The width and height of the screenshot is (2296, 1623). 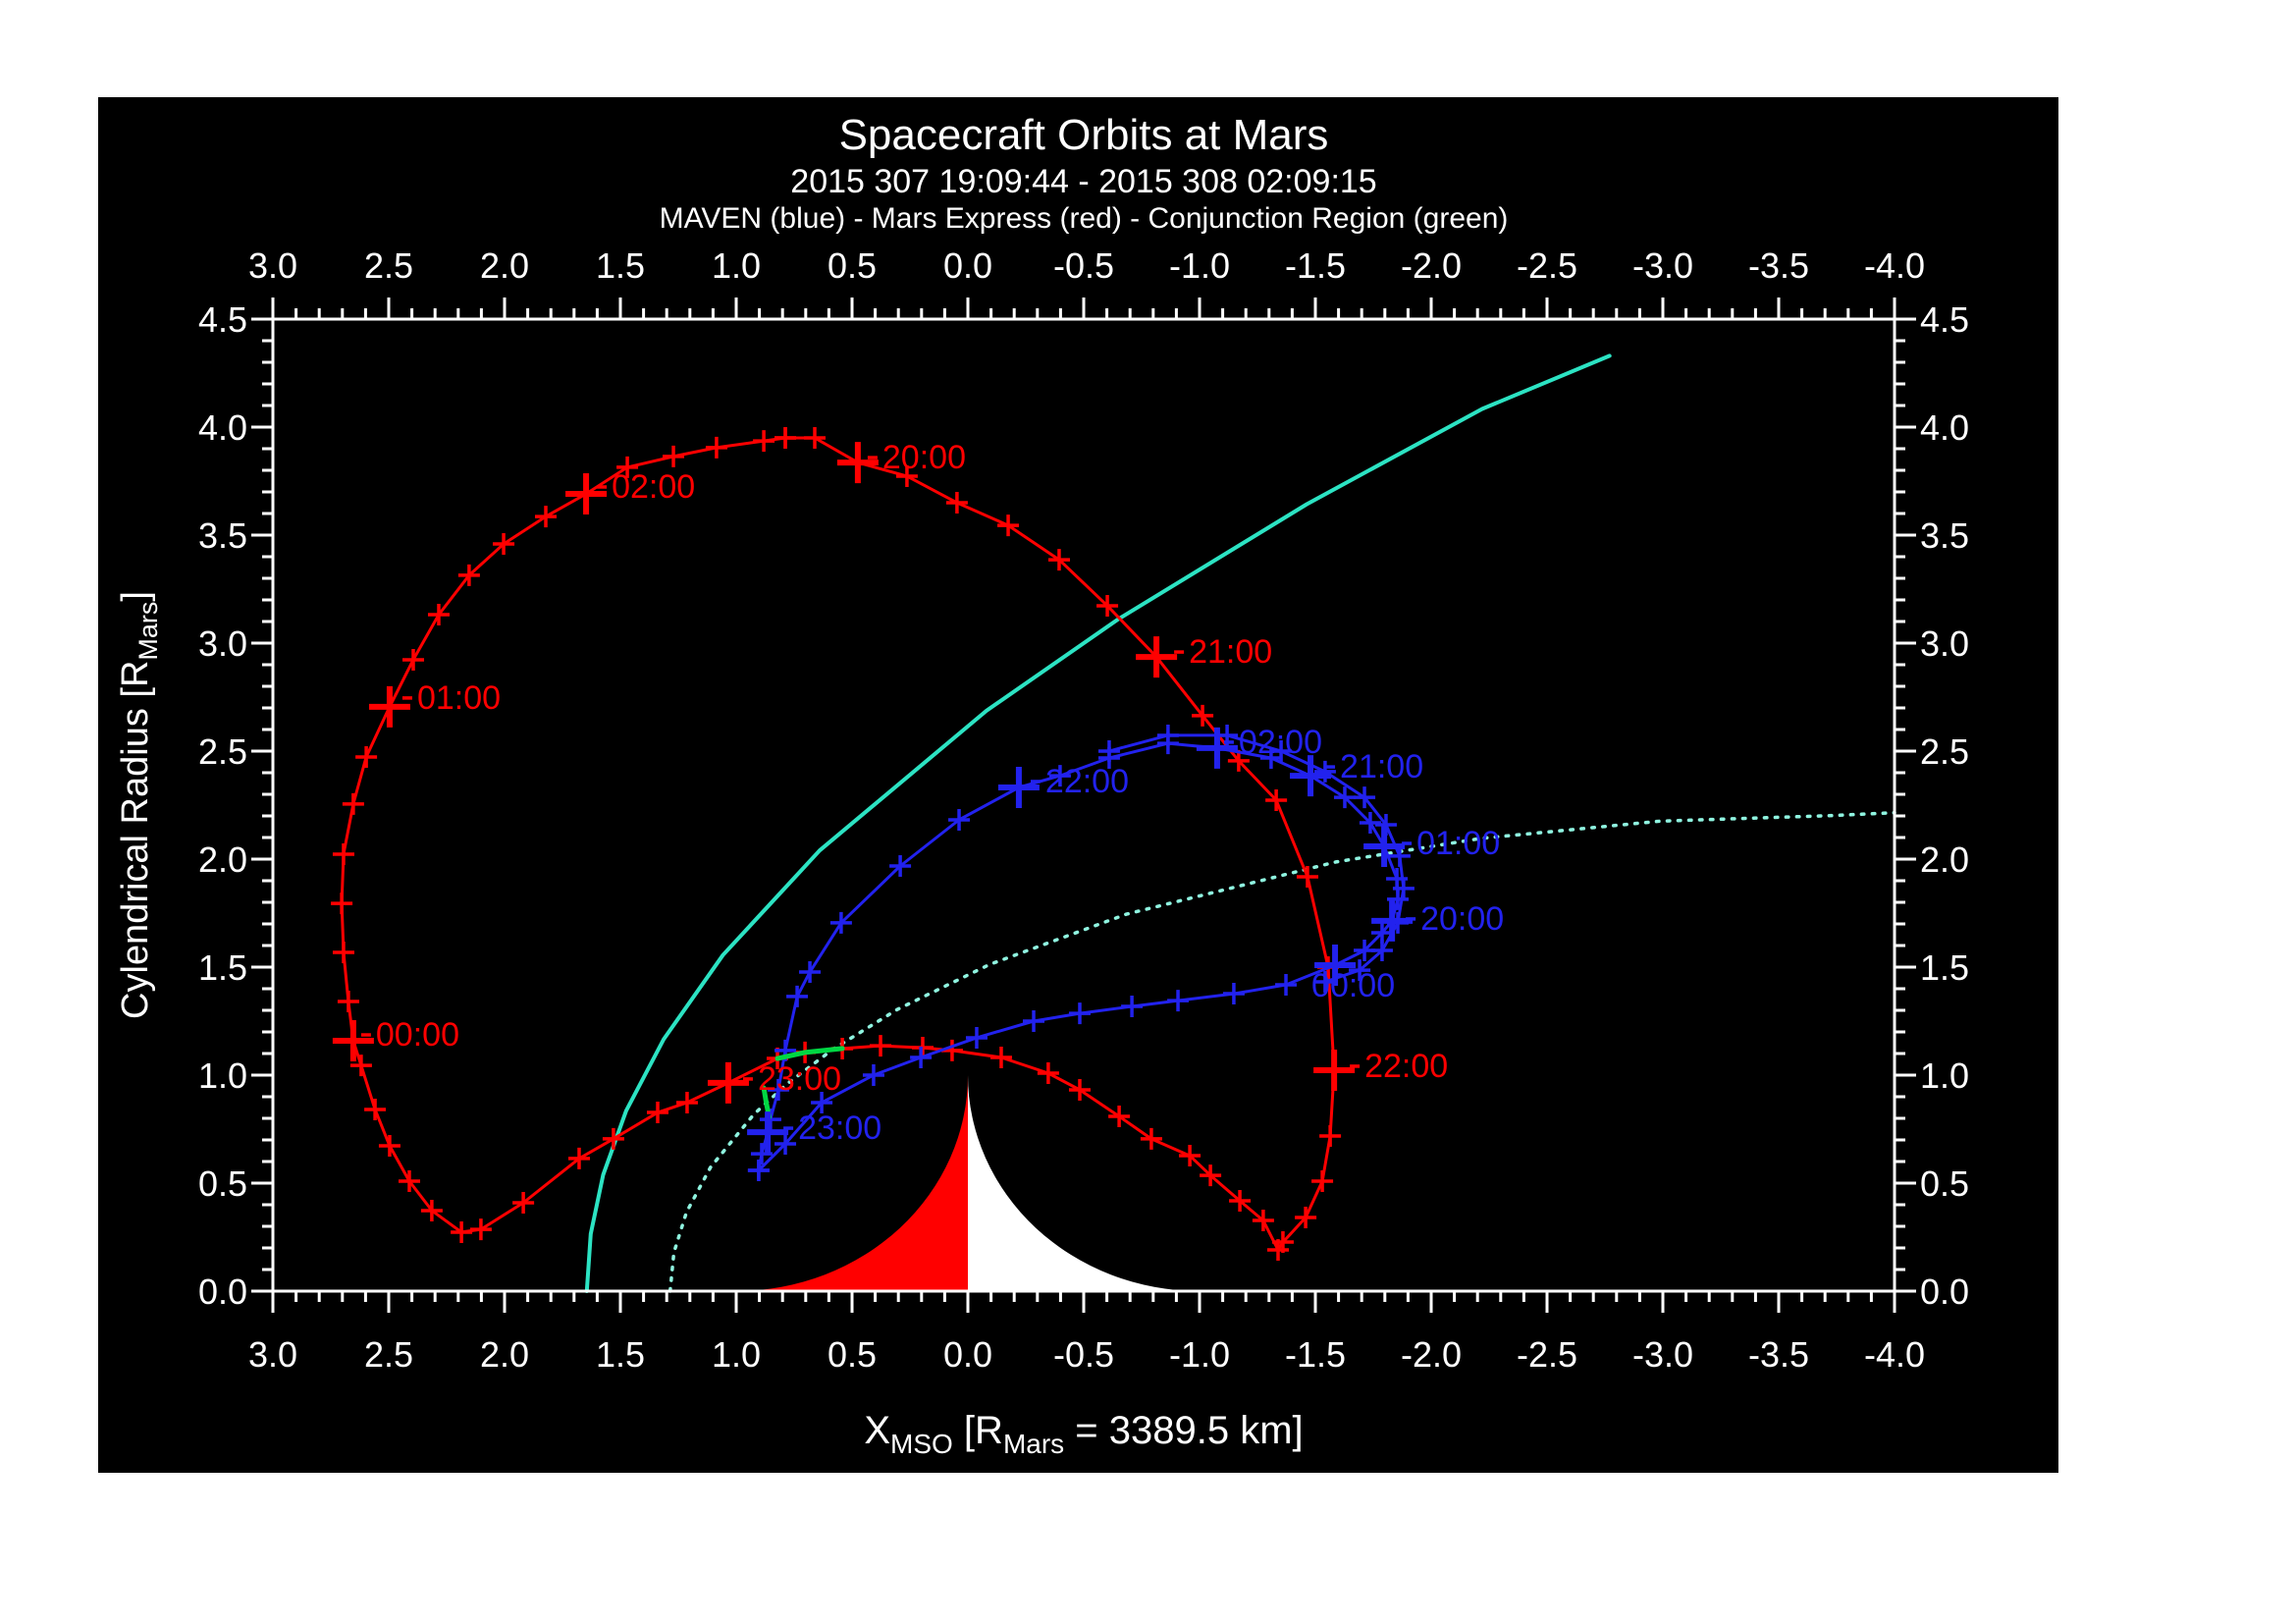 I want to click on x-tick-label-top: 1.0, so click(x=736, y=265).